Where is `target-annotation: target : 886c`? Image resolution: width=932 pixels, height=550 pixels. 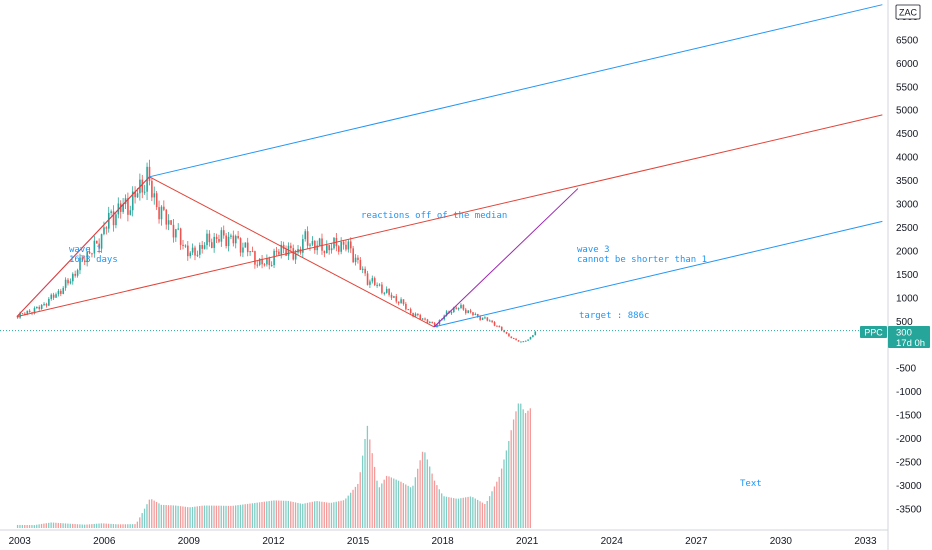
target-annotation: target : 886c is located at coordinates (614, 316).